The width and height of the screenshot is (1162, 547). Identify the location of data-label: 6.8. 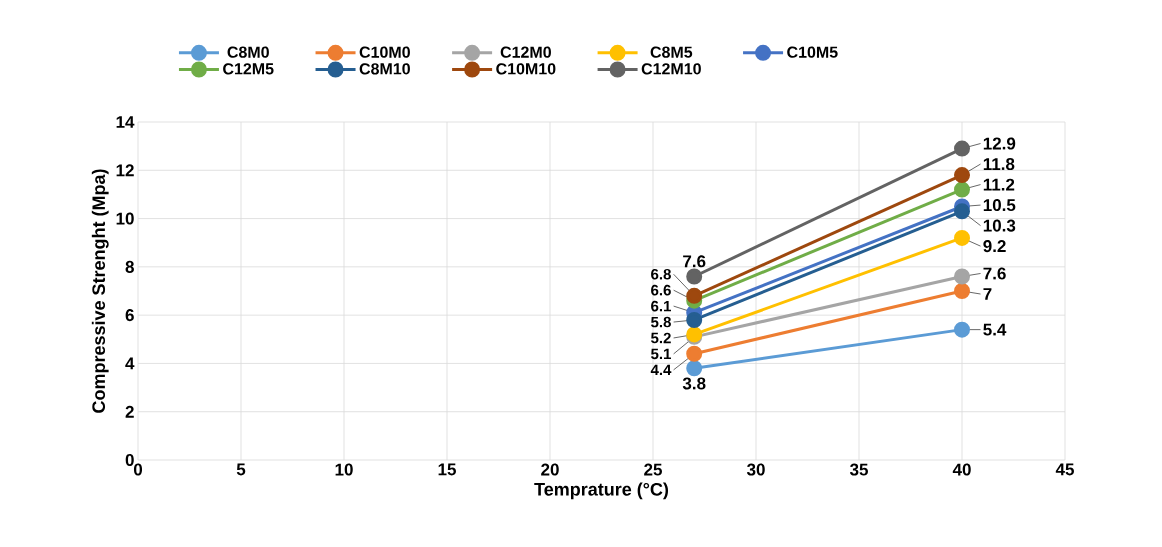
(661, 274).